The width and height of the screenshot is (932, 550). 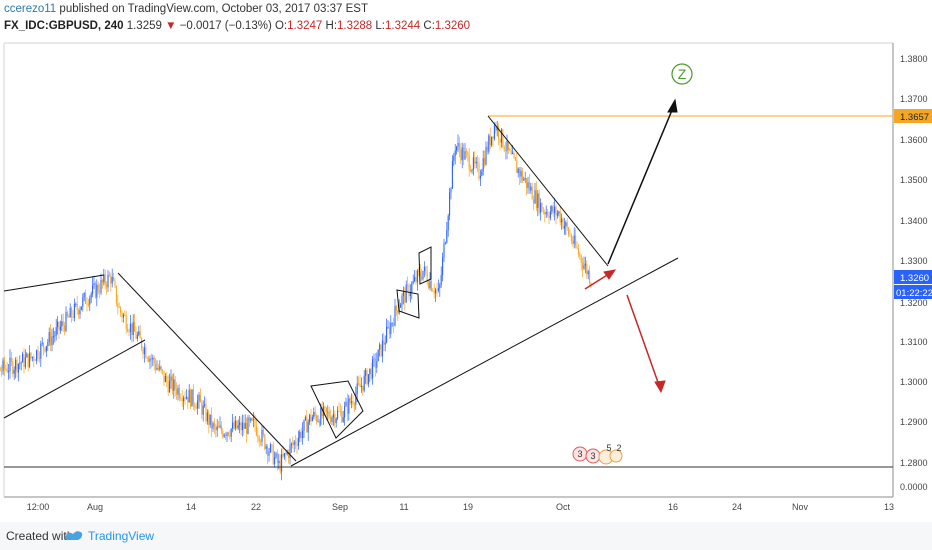 What do you see at coordinates (64, 26) in the screenshot?
I see `symbol-label: FX_IDC:GBPUSD, 240` at bounding box center [64, 26].